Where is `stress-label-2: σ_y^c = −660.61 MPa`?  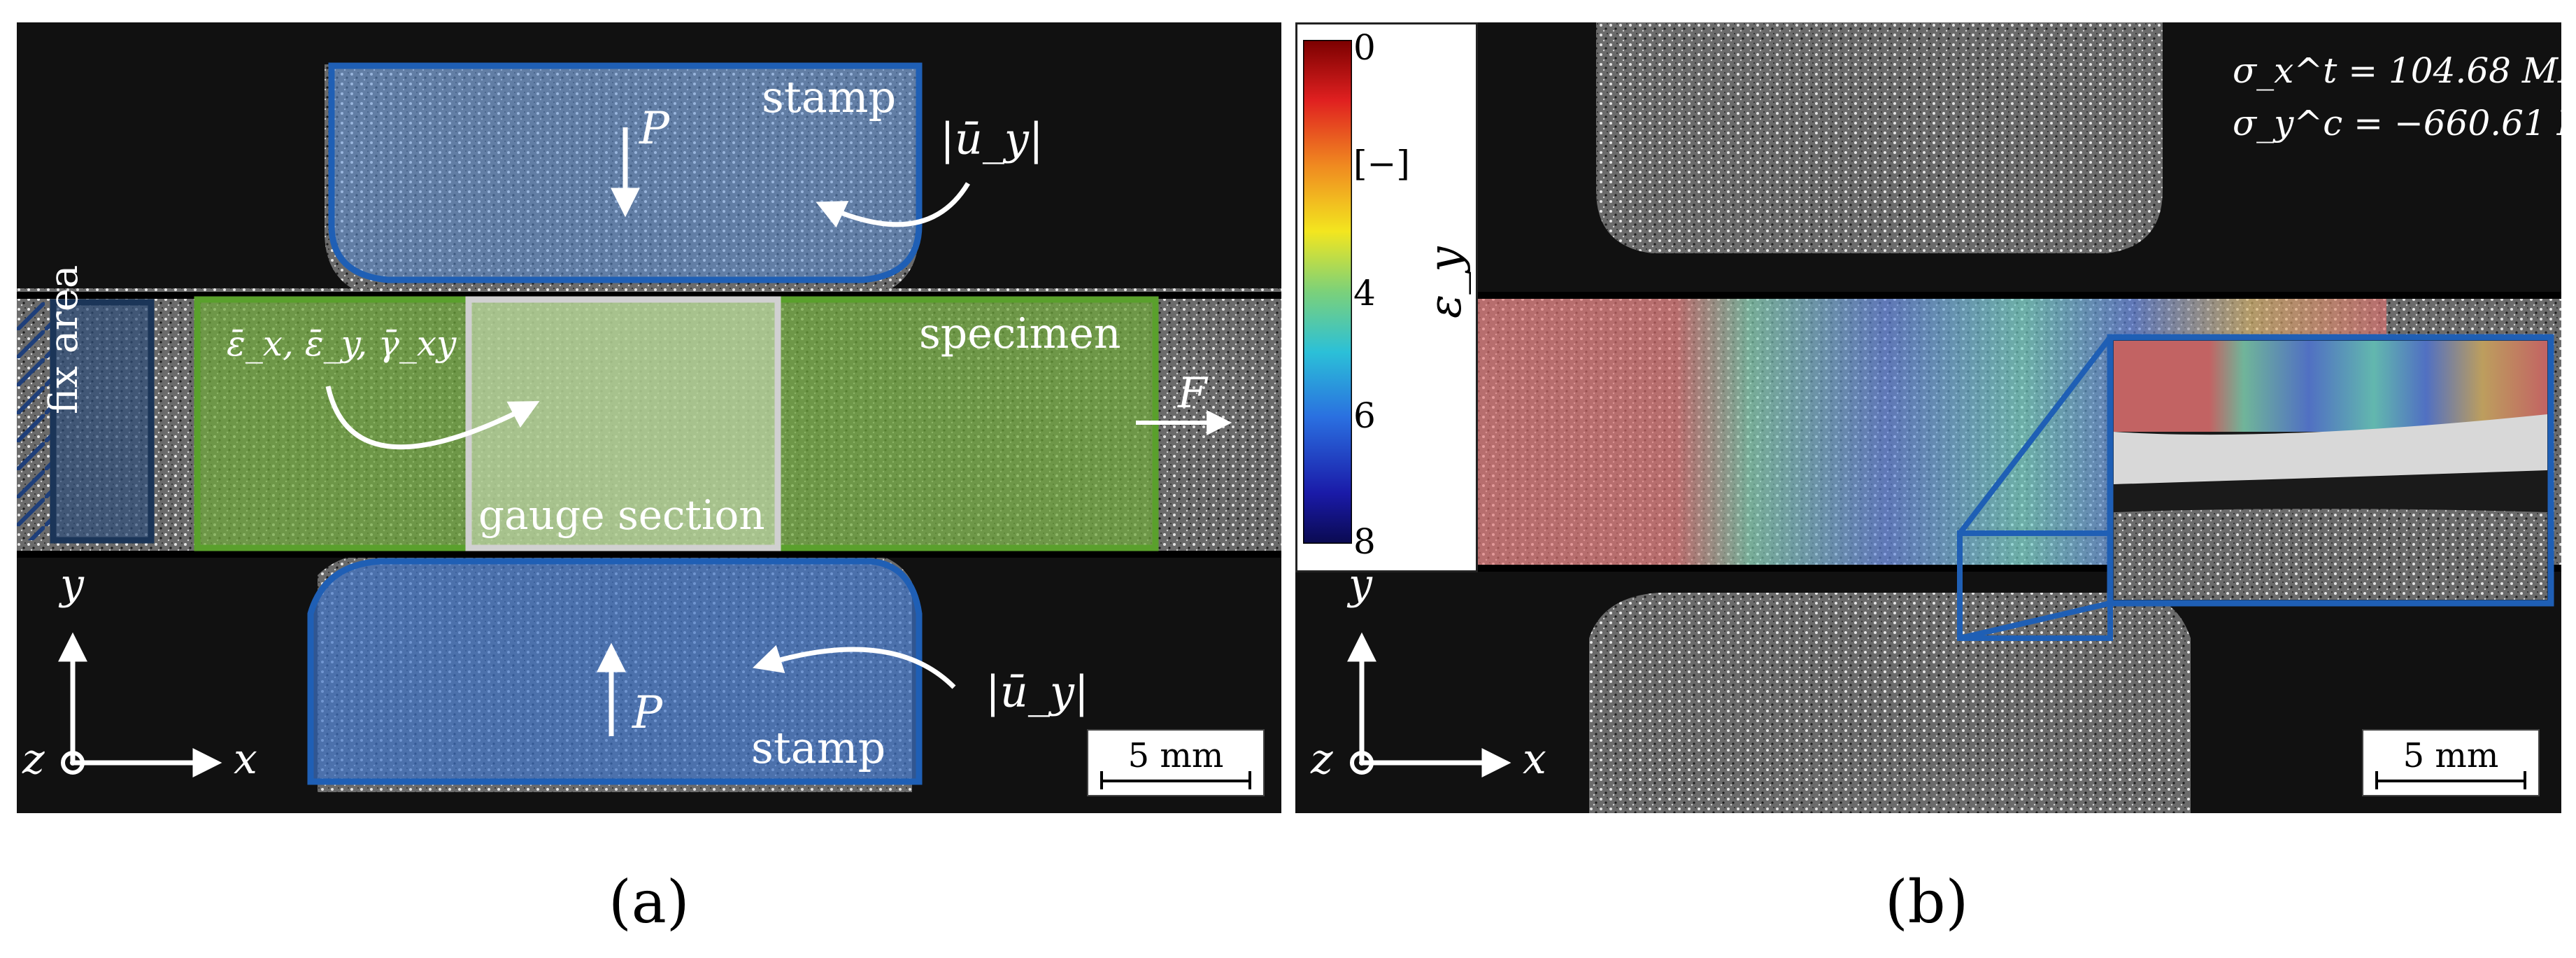 stress-label-2: σ_y^c = −660.61 MPa is located at coordinates (2397, 123).